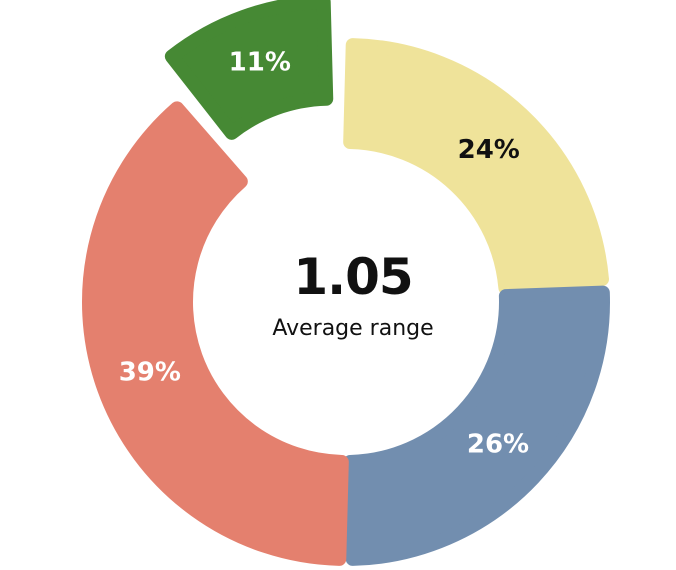 The height and width of the screenshot is (570, 676). What do you see at coordinates (353, 328) in the screenshot?
I see `center-label: Average range` at bounding box center [353, 328].